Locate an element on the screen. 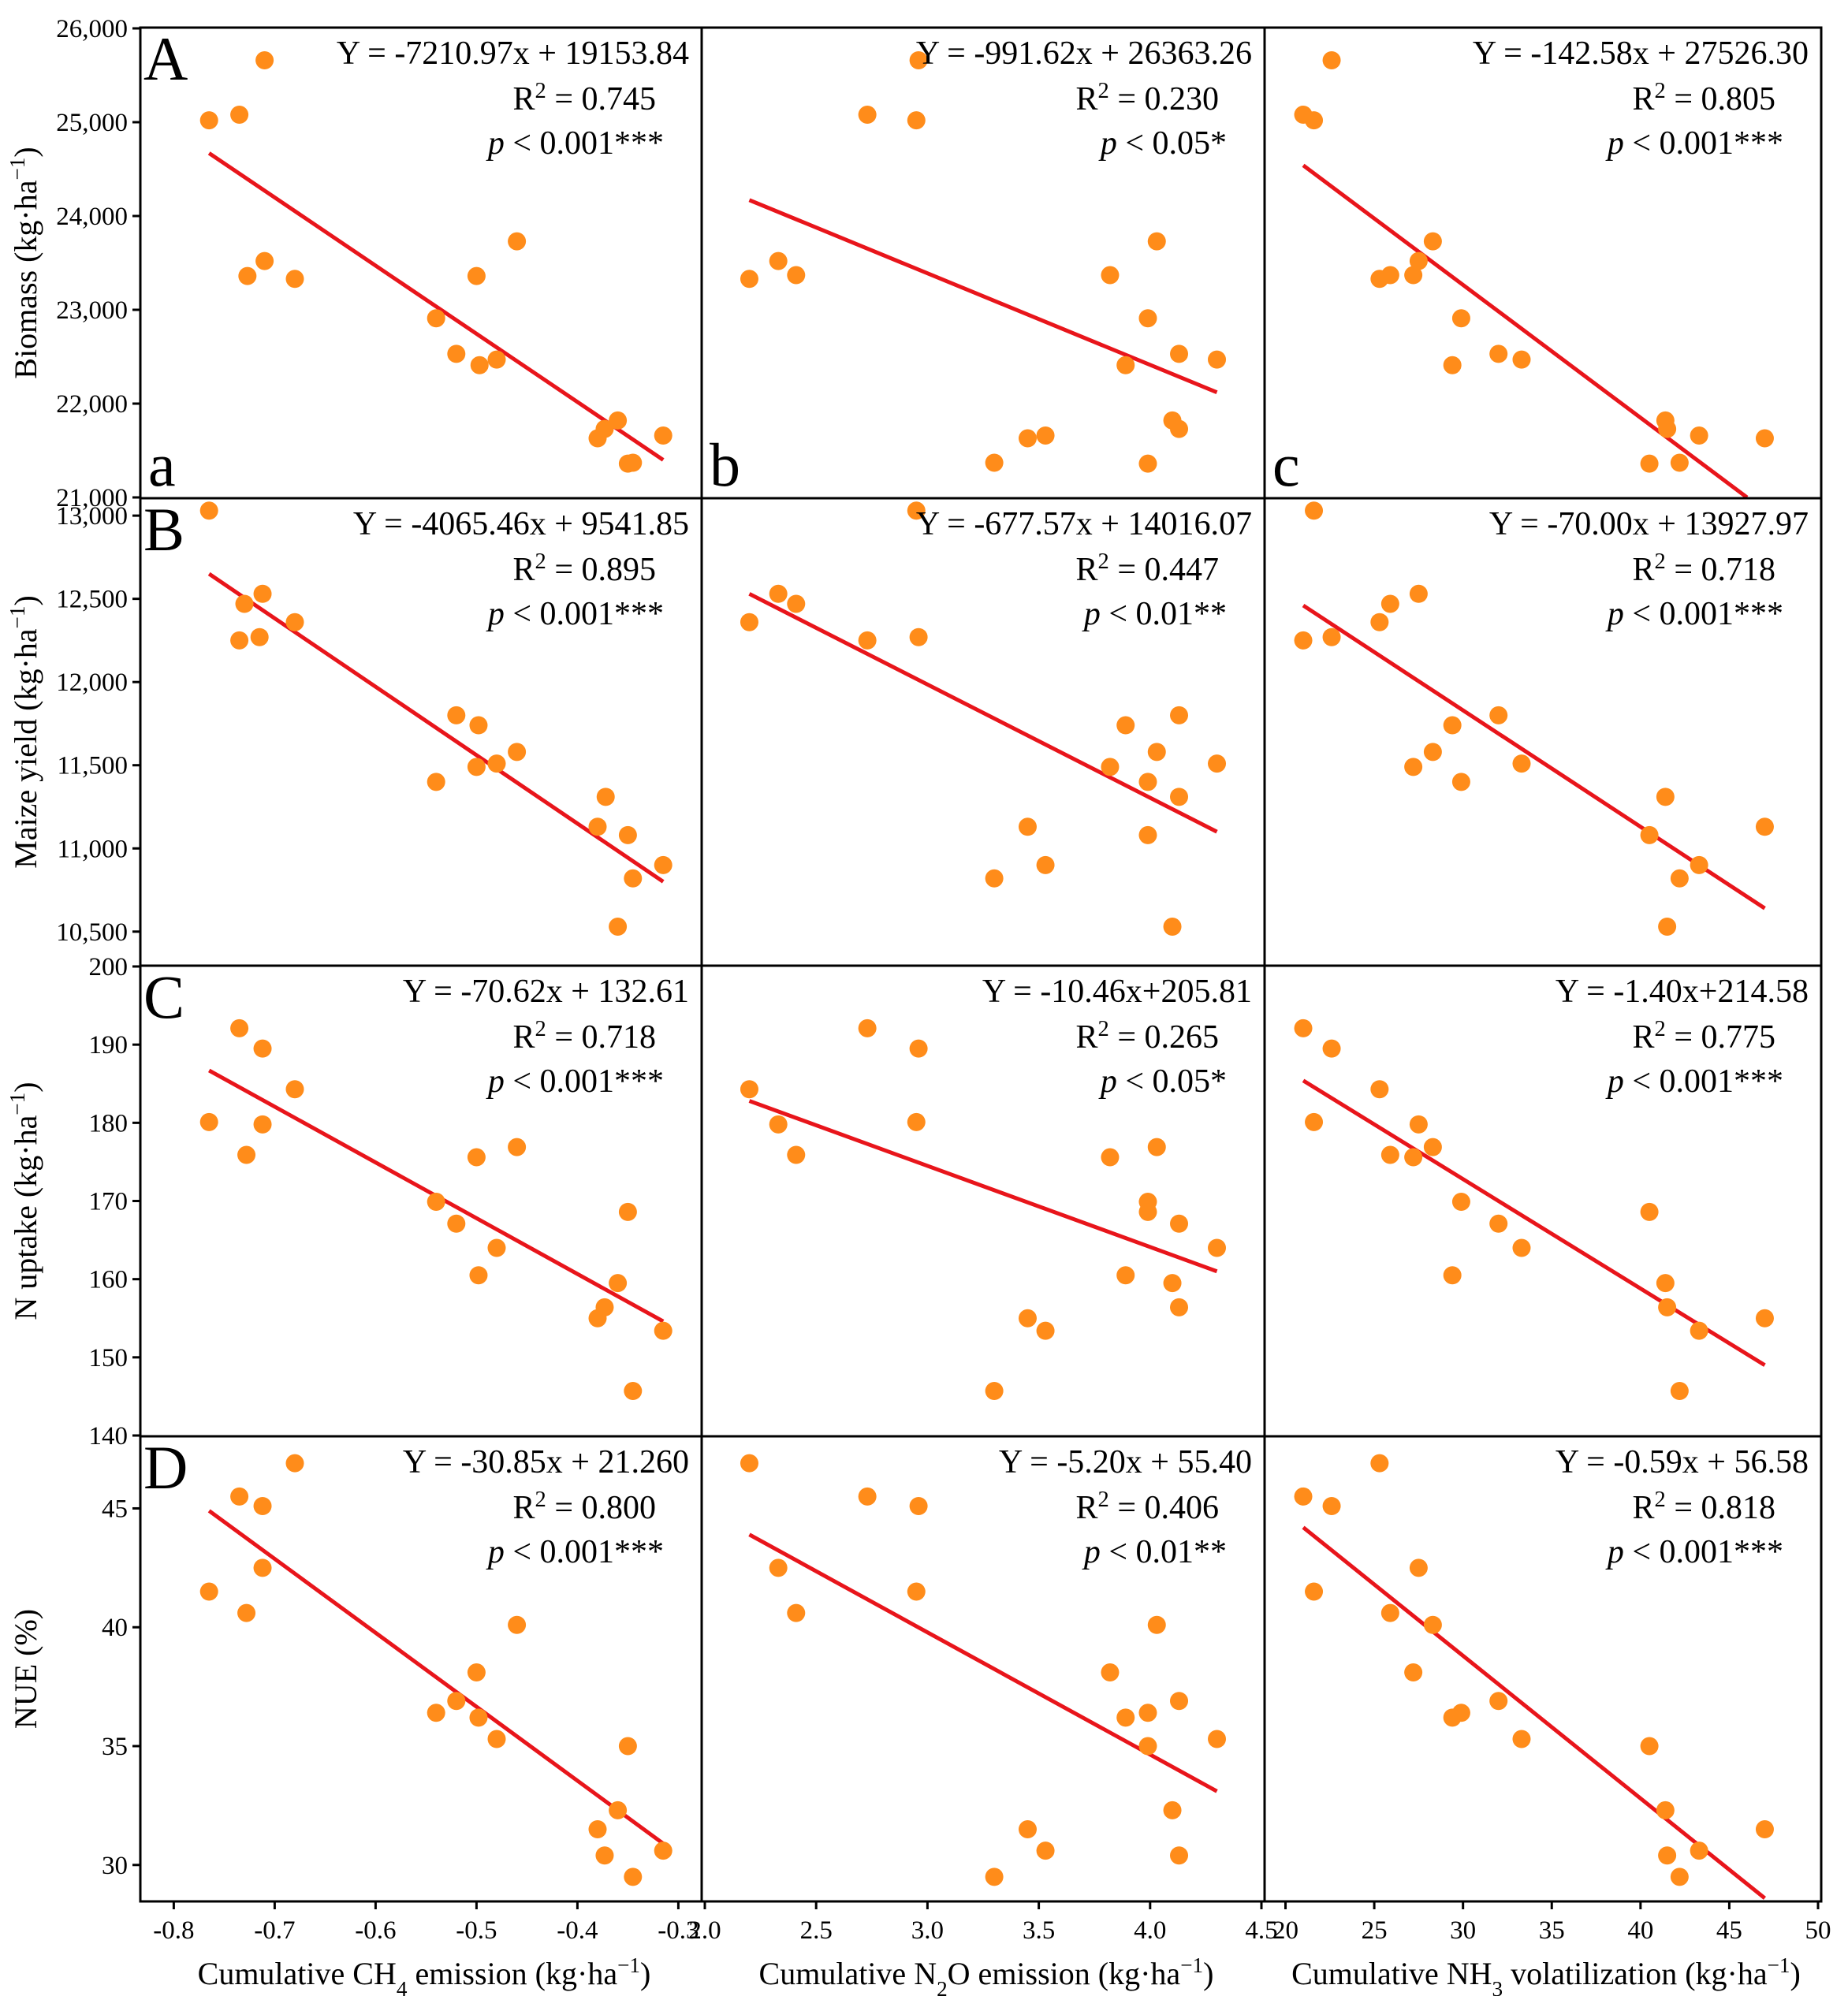 Image resolution: width=1848 pixels, height=1996 pixels. r-squared: R2 = 0.265 is located at coordinates (1147, 1036).